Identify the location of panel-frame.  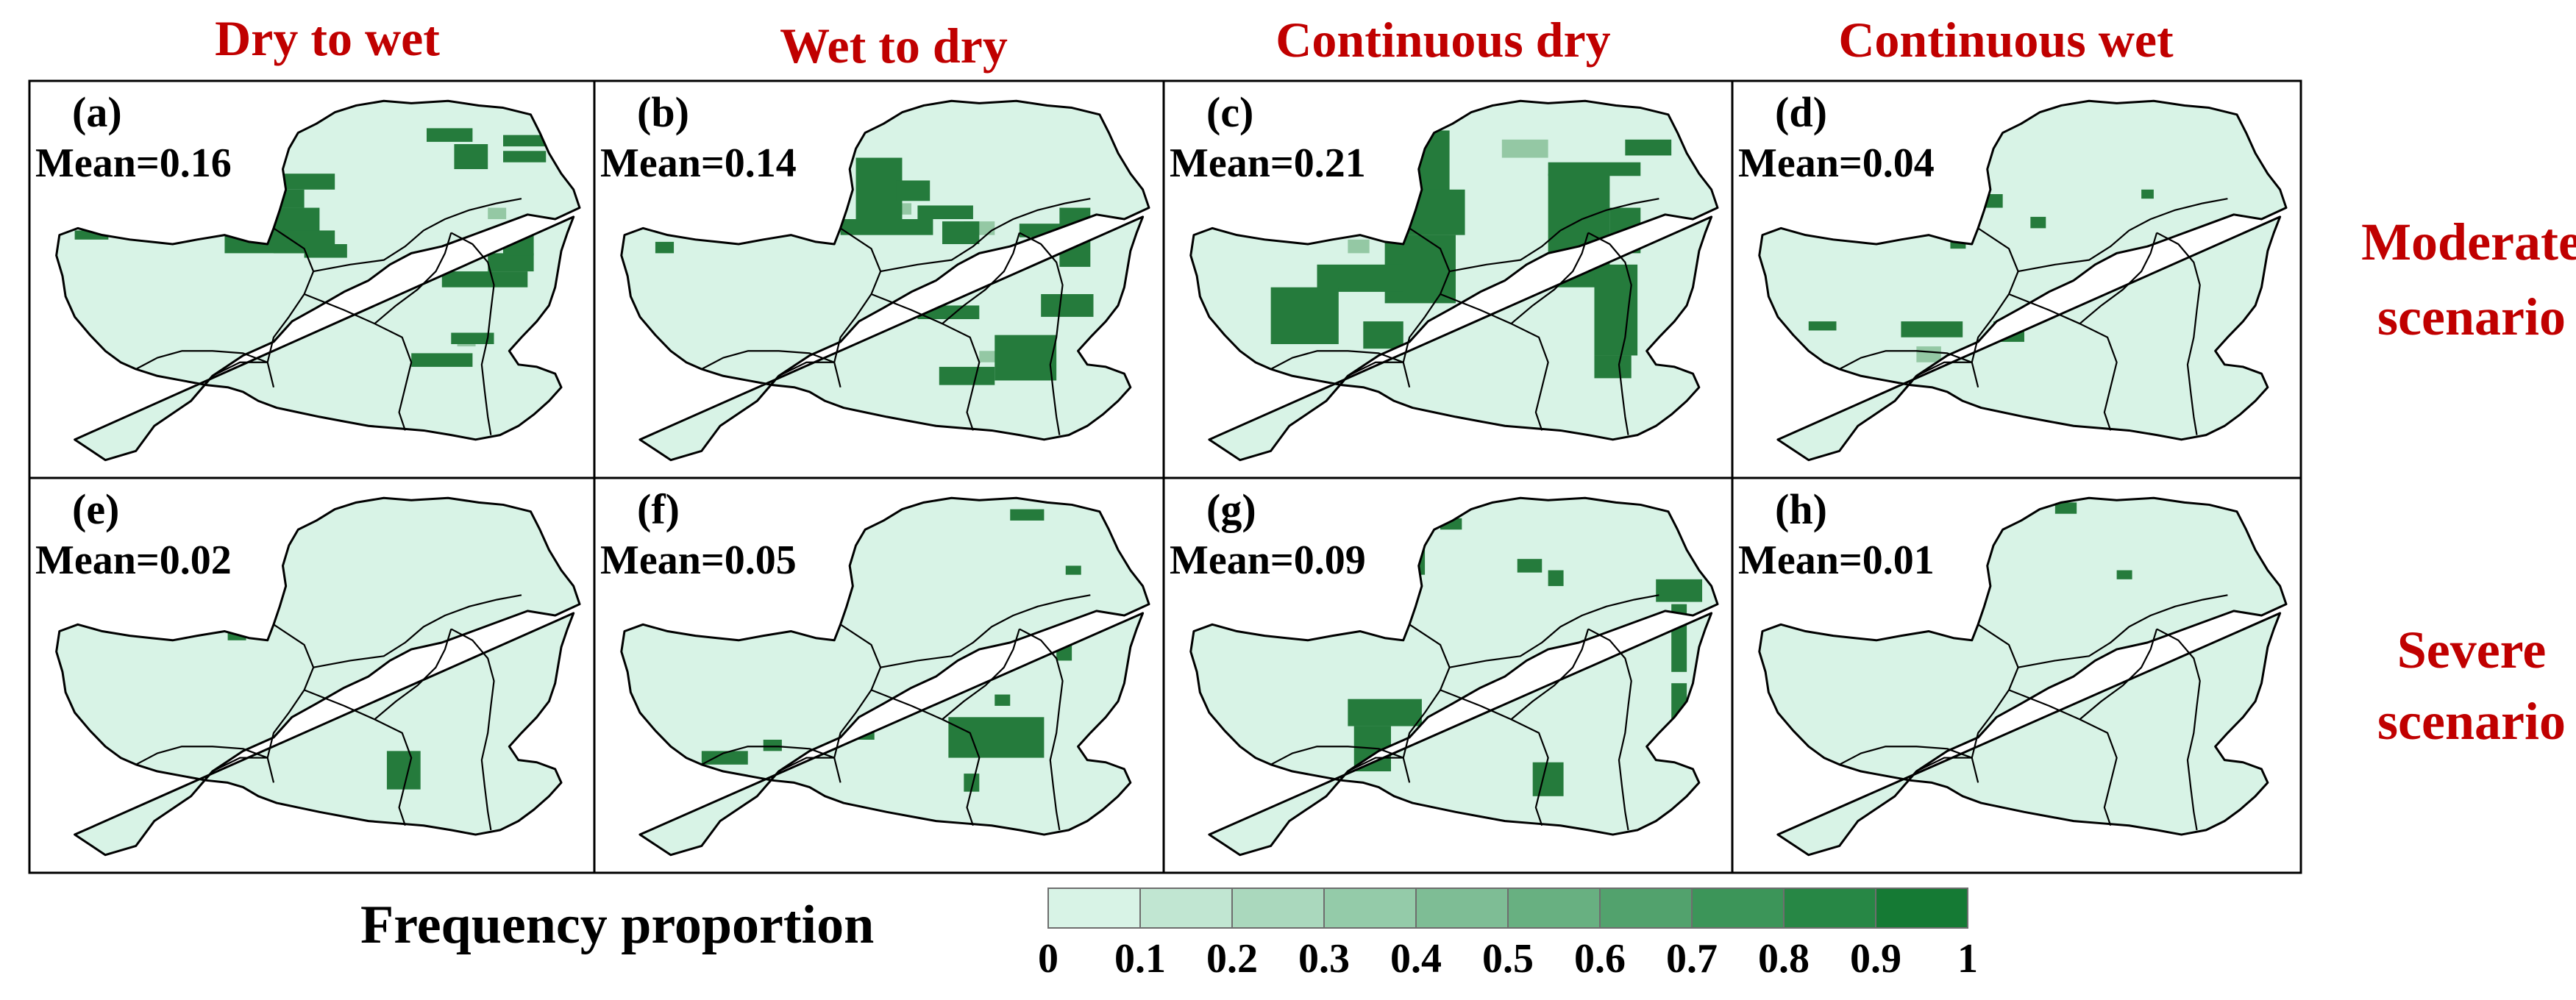
(2016, 675).